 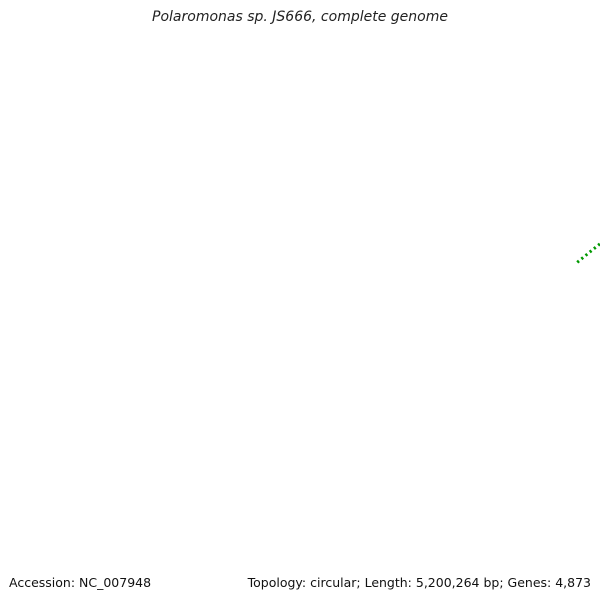 What do you see at coordinates (300, 17) in the screenshot?
I see `map-title: Polaromonas sp. JS666, complete genome` at bounding box center [300, 17].